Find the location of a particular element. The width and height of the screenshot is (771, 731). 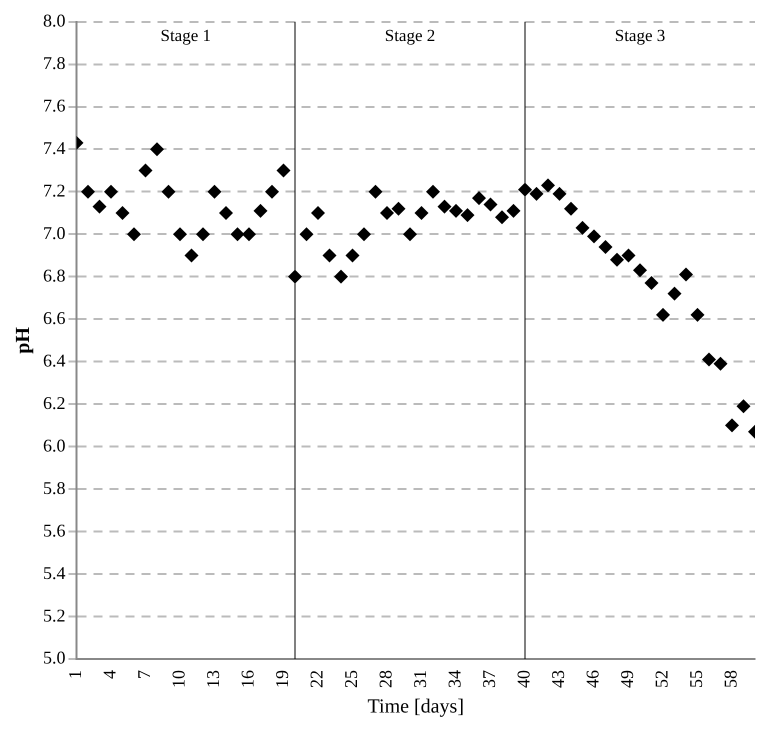

y-tick-label: 8.0 is located at coordinates (54, 20).